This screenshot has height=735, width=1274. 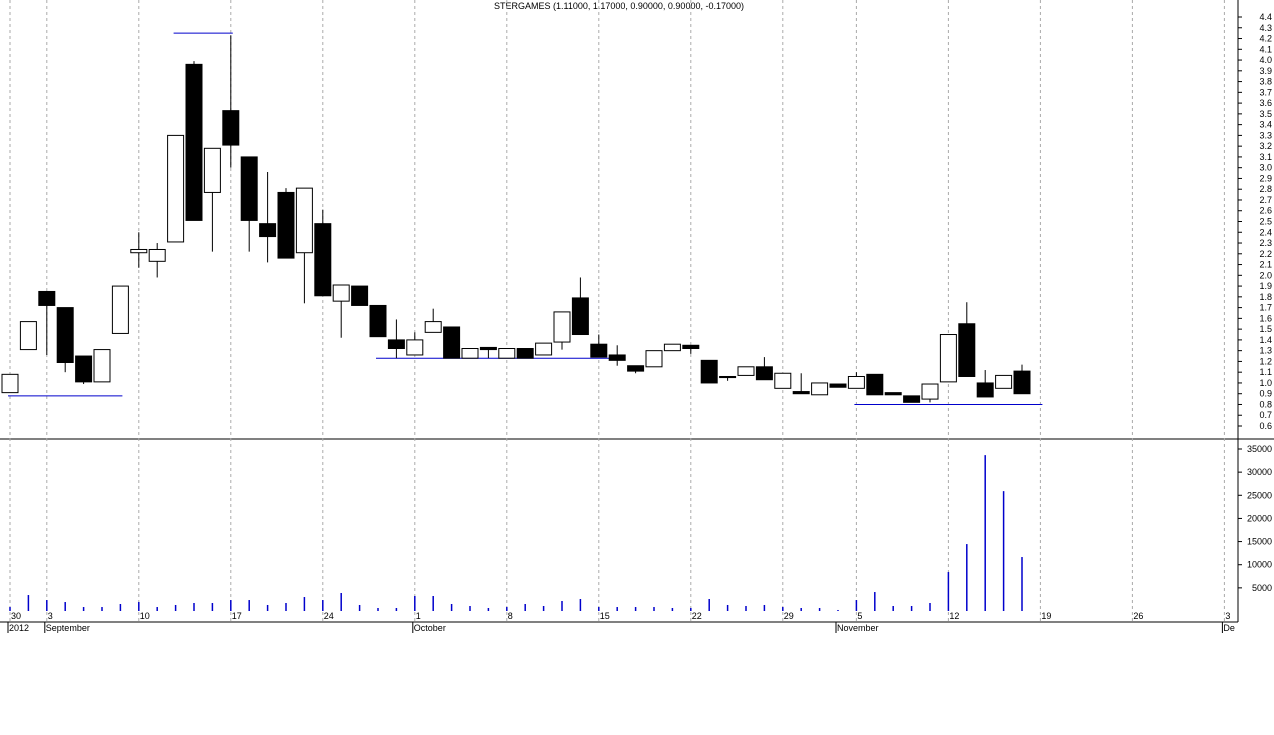 What do you see at coordinates (1265, 351) in the screenshot?
I see `y-tick-label: 1.3` at bounding box center [1265, 351].